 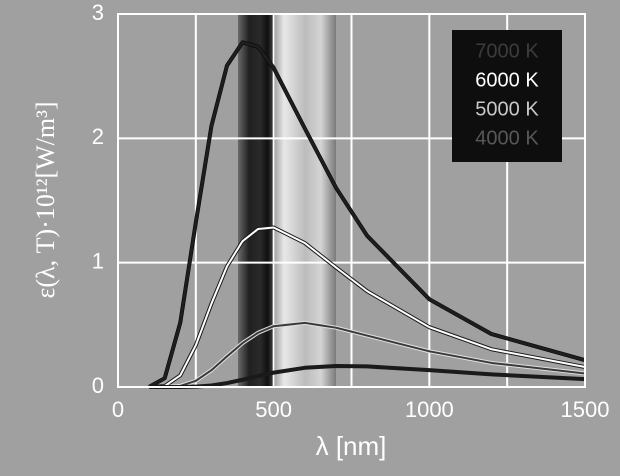 What do you see at coordinates (507, 51) in the screenshot?
I see `legend-label: 7000 K` at bounding box center [507, 51].